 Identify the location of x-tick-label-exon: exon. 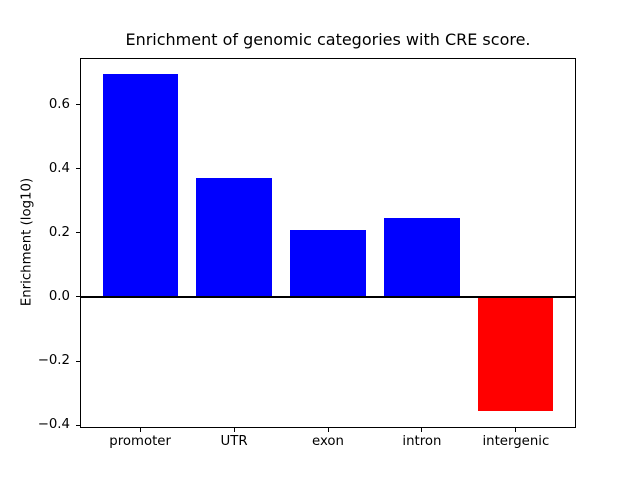
(328, 441).